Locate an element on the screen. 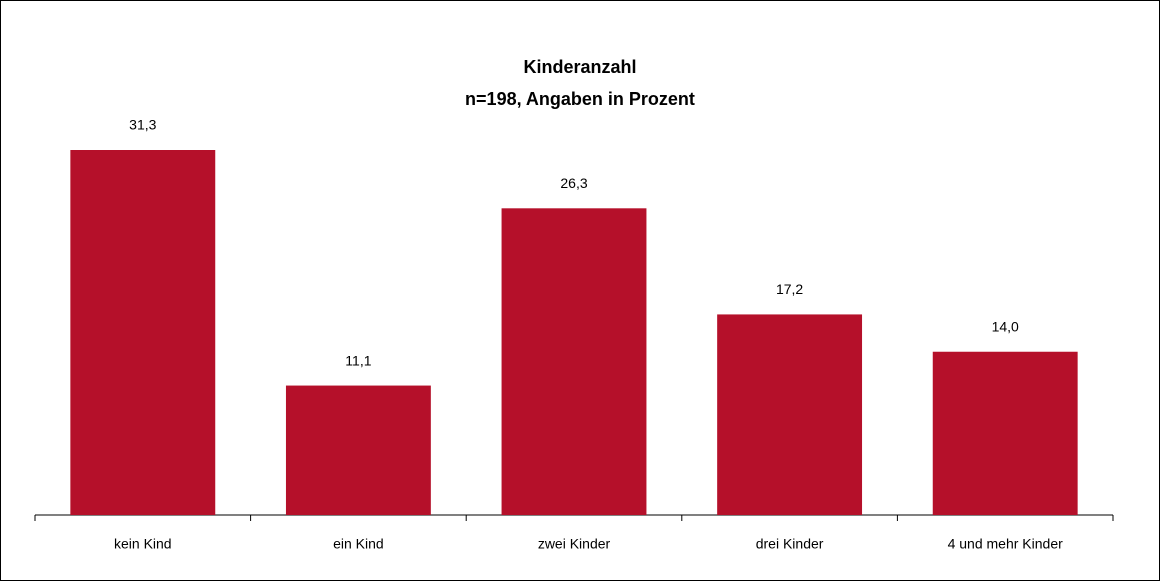 The image size is (1160, 581). value-label: 17,2 is located at coordinates (789, 289).